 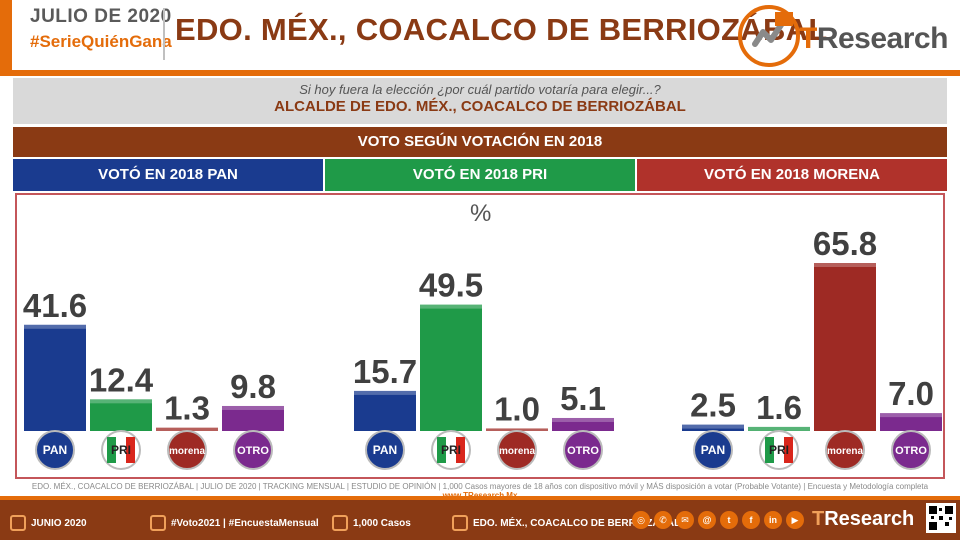 What do you see at coordinates (685, 520) in the screenshot?
I see `messenger-icon: ✉` at bounding box center [685, 520].